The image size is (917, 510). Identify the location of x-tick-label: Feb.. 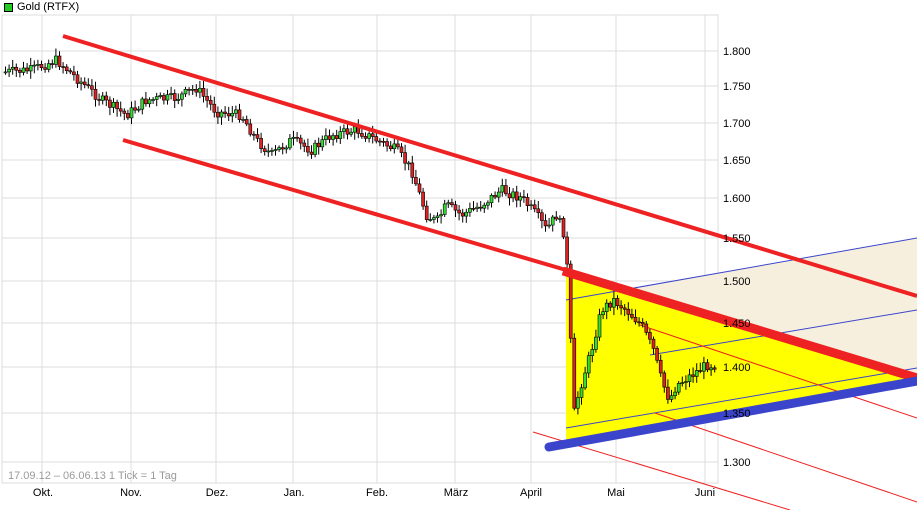
(377, 493).